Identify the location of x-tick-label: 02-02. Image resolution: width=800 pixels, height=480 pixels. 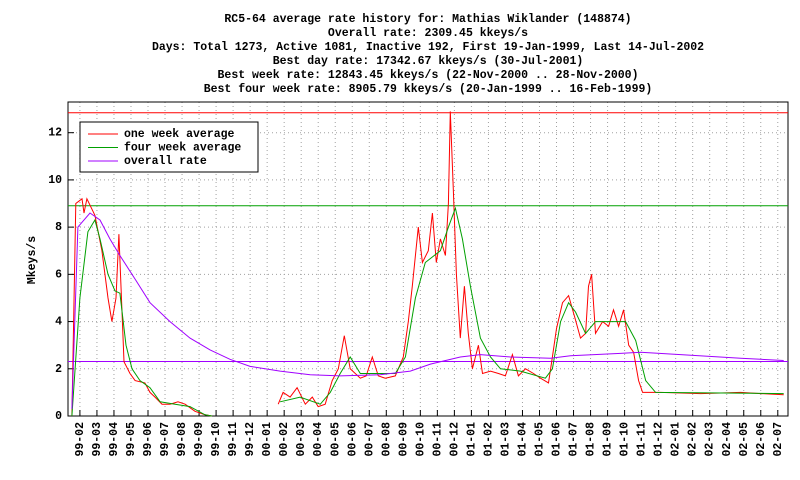
(693, 439).